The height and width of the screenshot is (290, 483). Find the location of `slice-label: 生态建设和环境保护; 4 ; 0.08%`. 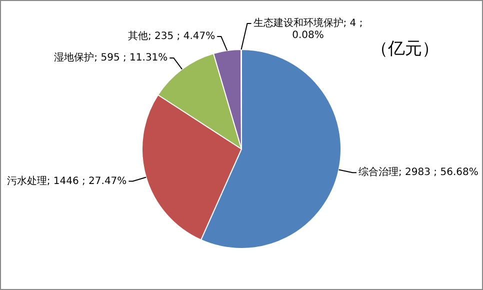

slice-label: 生态建设和环境保护; 4 ; 0.08% is located at coordinates (308, 29).